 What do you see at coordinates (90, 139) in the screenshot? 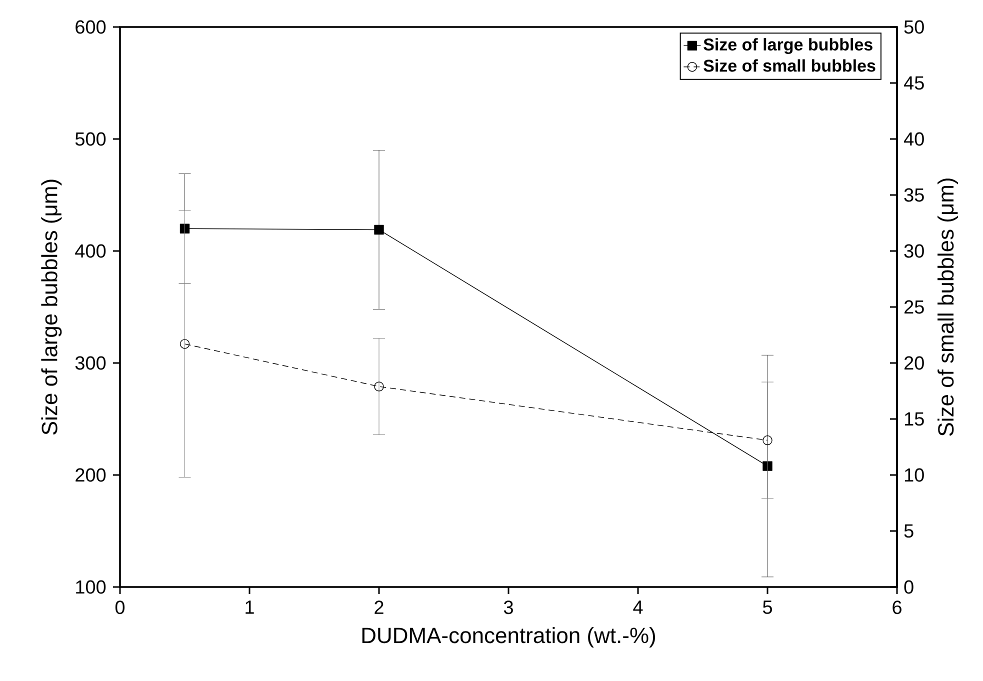
I see `y-tick-label: 500` at bounding box center [90, 139].